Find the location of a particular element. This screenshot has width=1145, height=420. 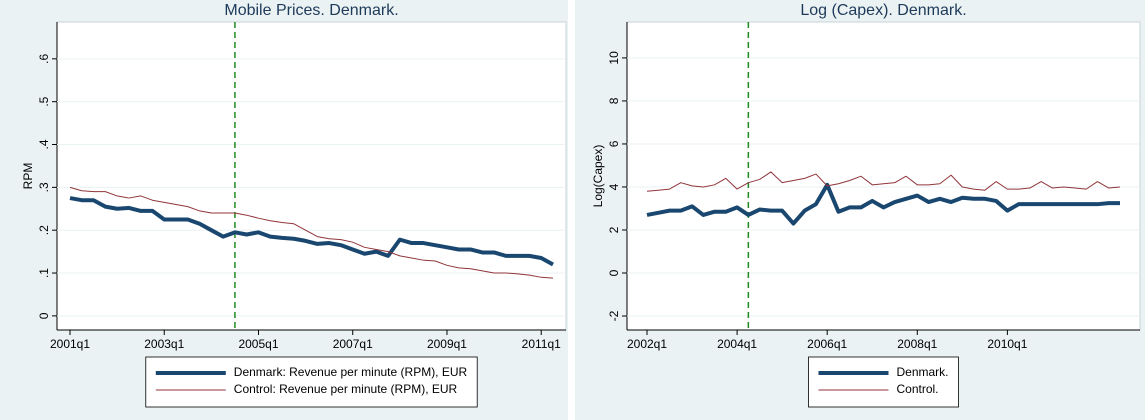

x-tick-label: 2008q1 is located at coordinates (917, 344).